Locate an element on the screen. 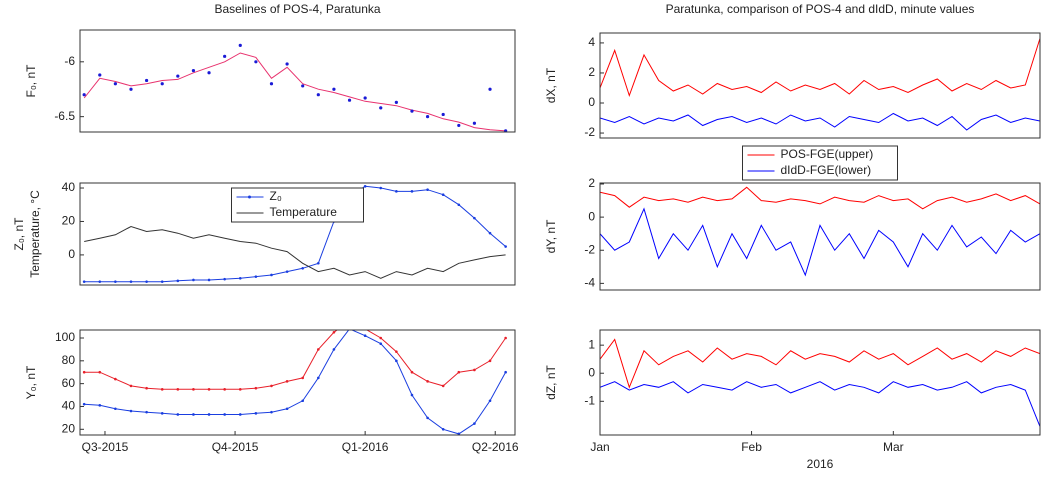 This screenshot has height=480, width=1046. x-axis-label: 2016 is located at coordinates (820, 464).